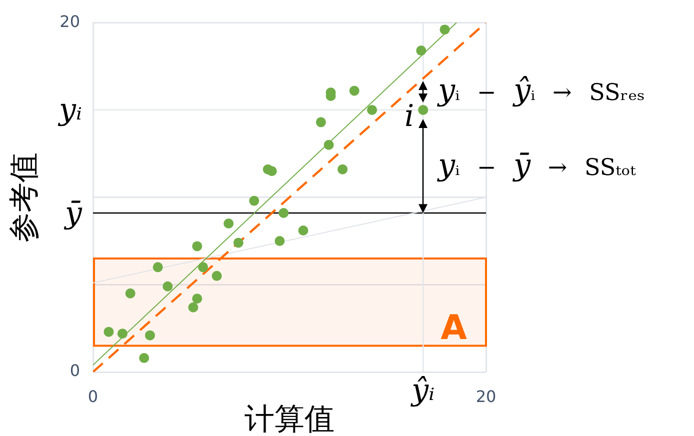  What do you see at coordinates (454, 328) in the screenshot?
I see `band-label: A` at bounding box center [454, 328].